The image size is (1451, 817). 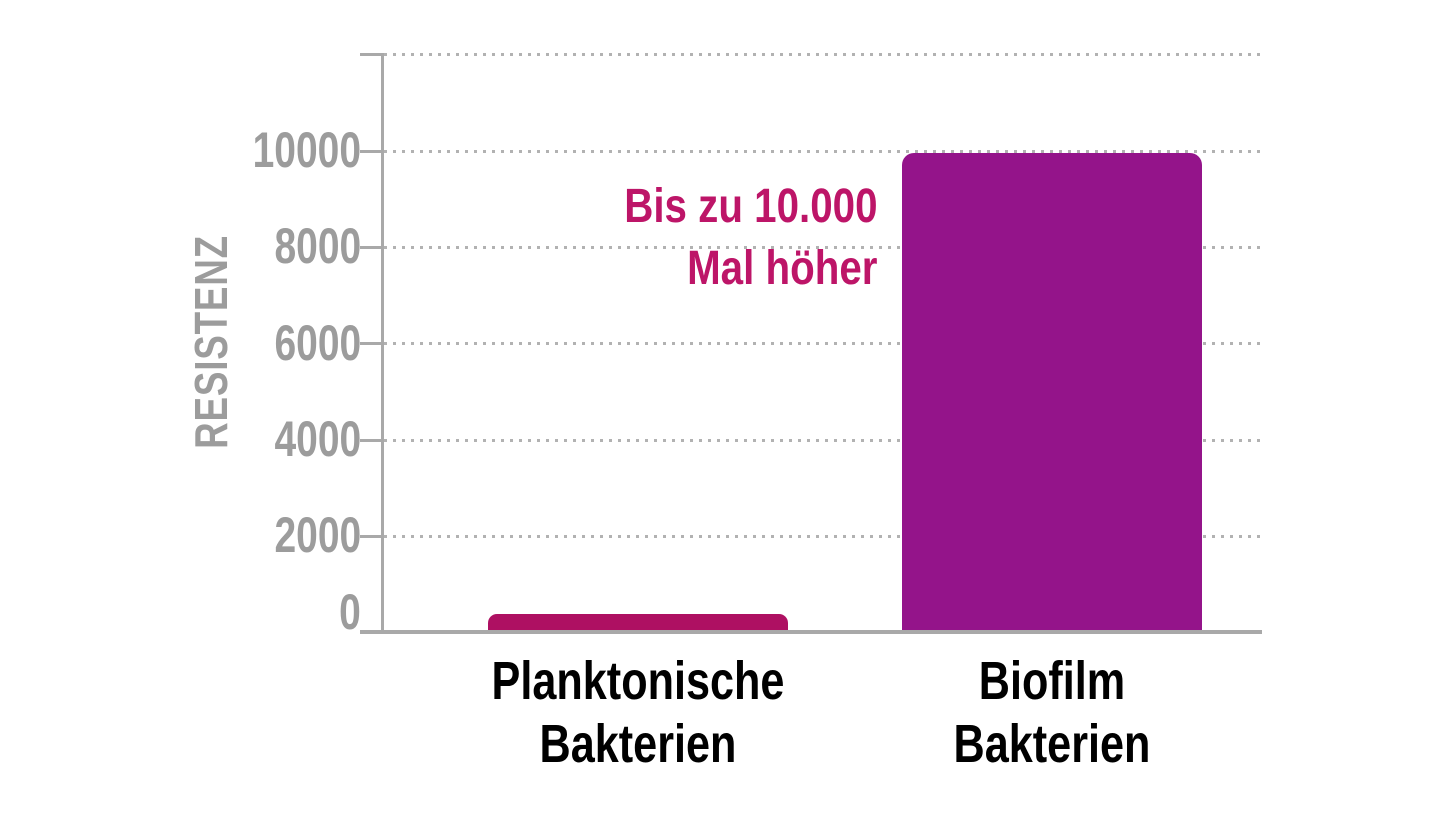 I want to click on y-tick-label-4000: 4000, so click(x=317, y=439).